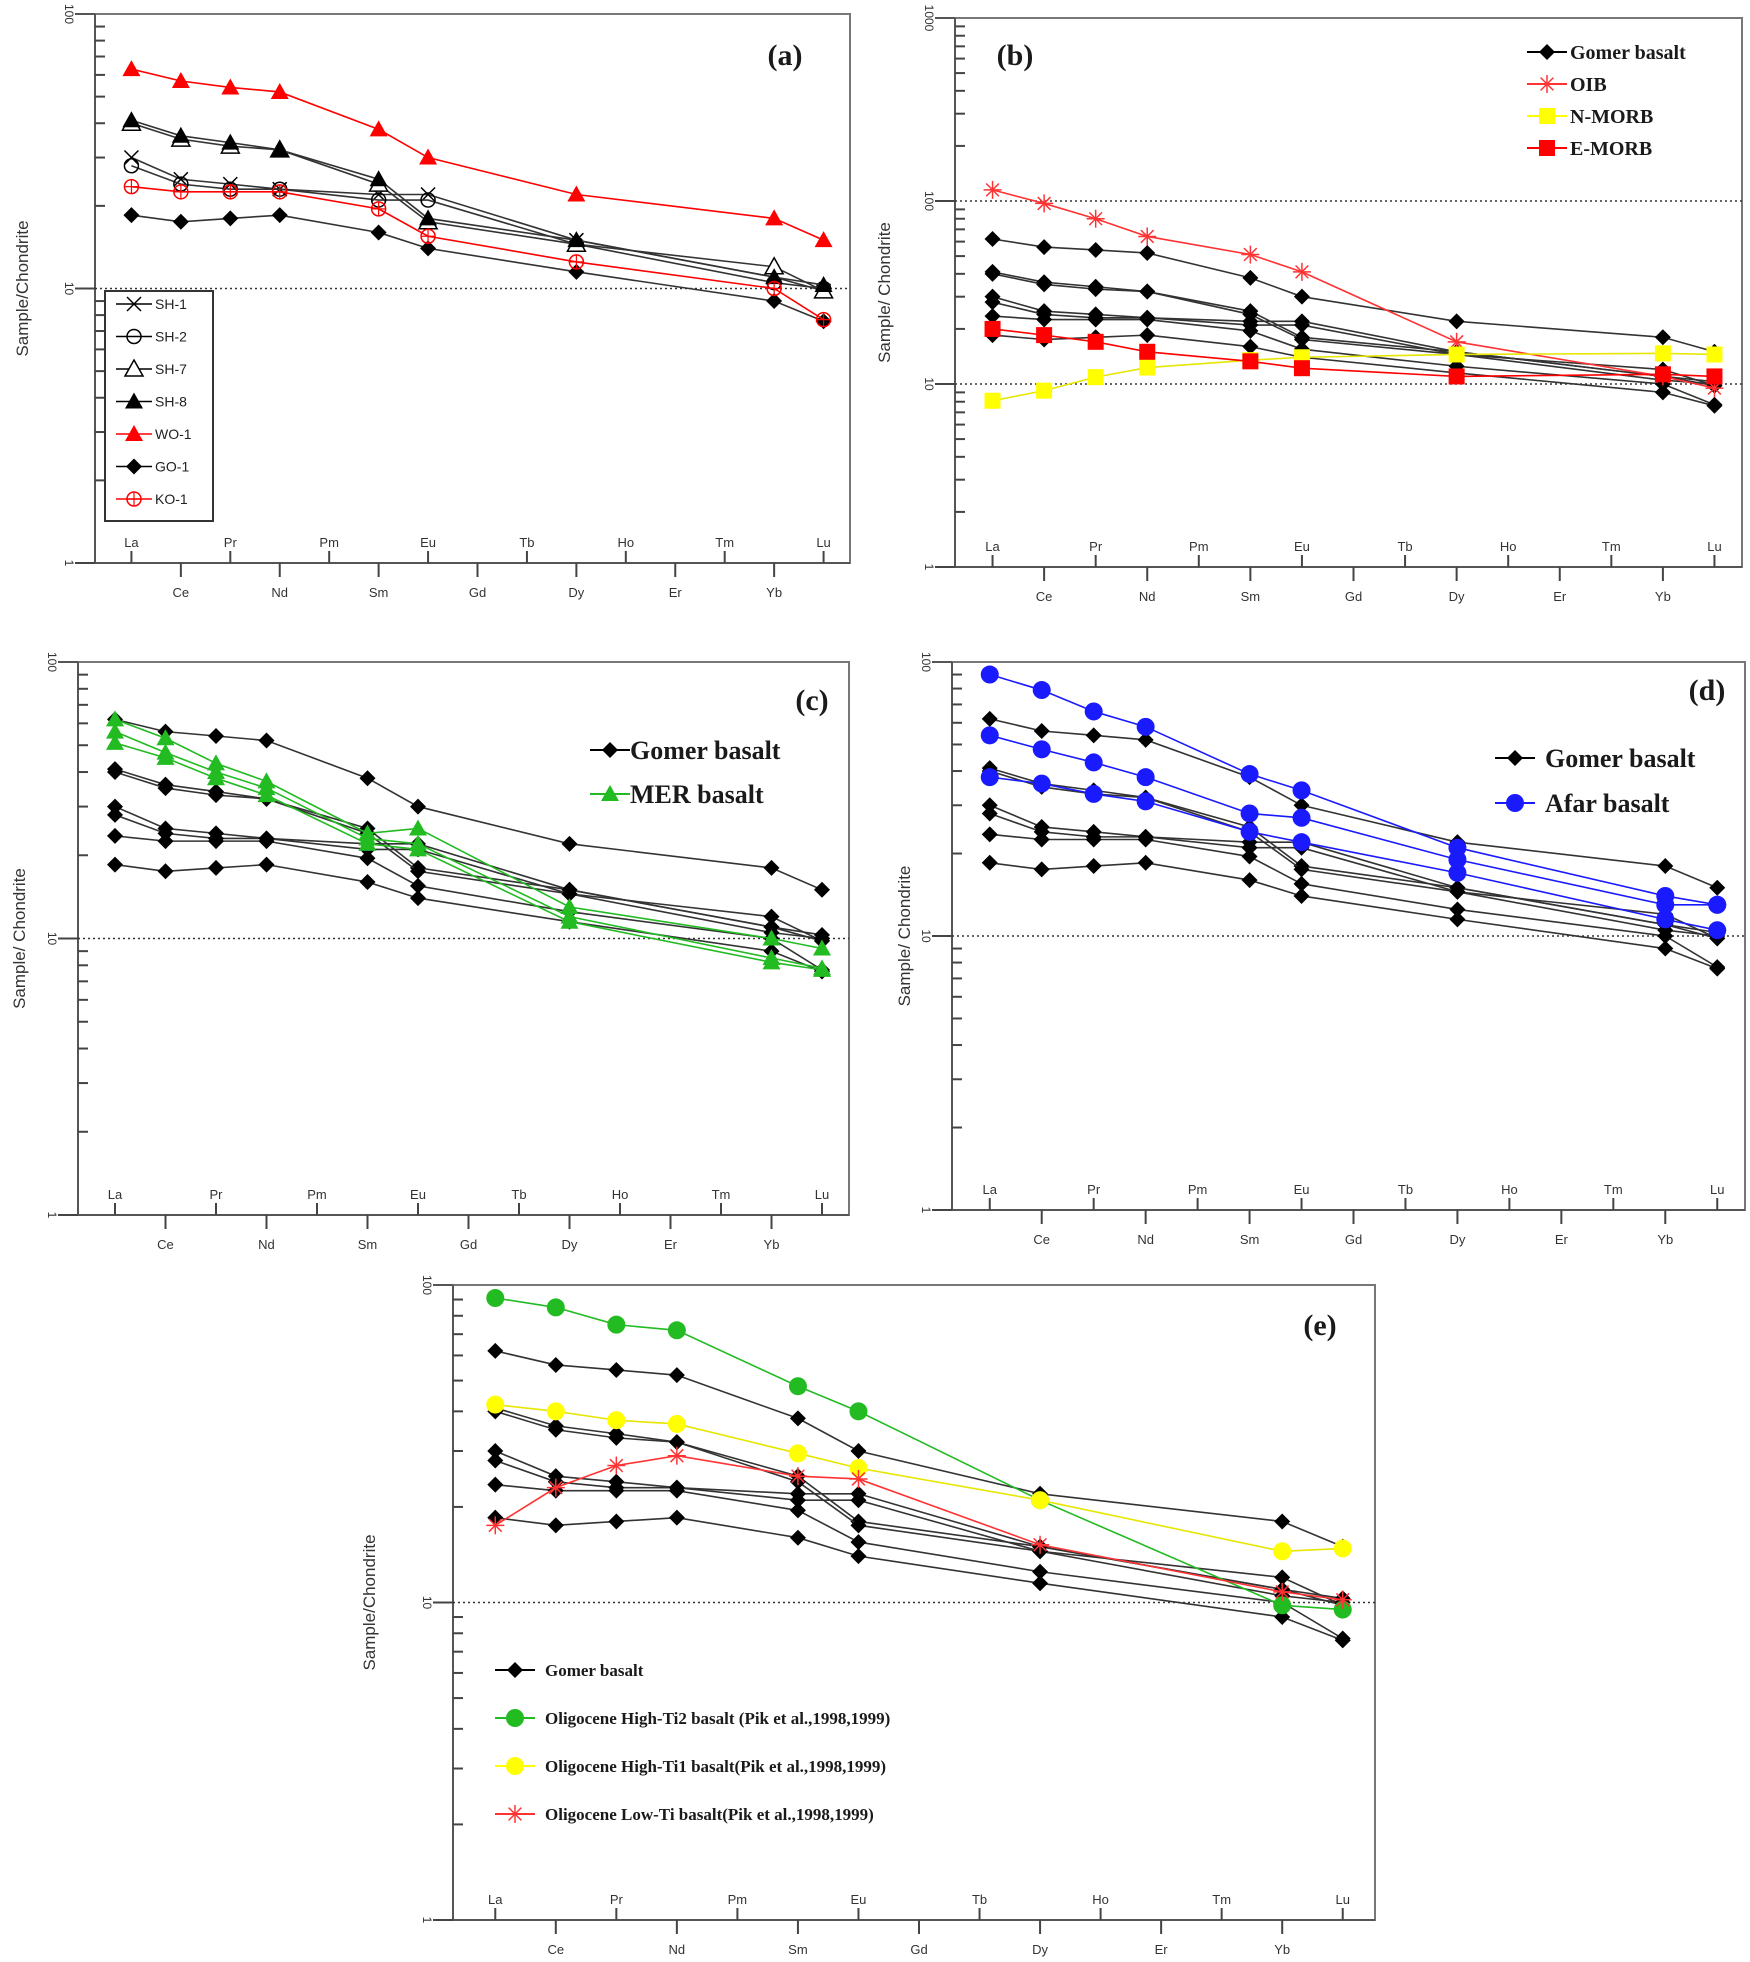  Describe the element at coordinates (979, 1899) in the screenshot. I see `x-tick-label: Tb` at that location.